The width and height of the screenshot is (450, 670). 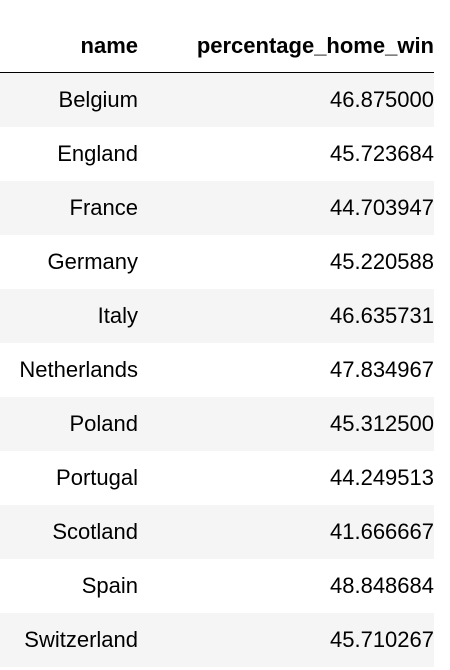 What do you see at coordinates (69, 99) in the screenshot?
I see `cell-name: Belgium` at bounding box center [69, 99].